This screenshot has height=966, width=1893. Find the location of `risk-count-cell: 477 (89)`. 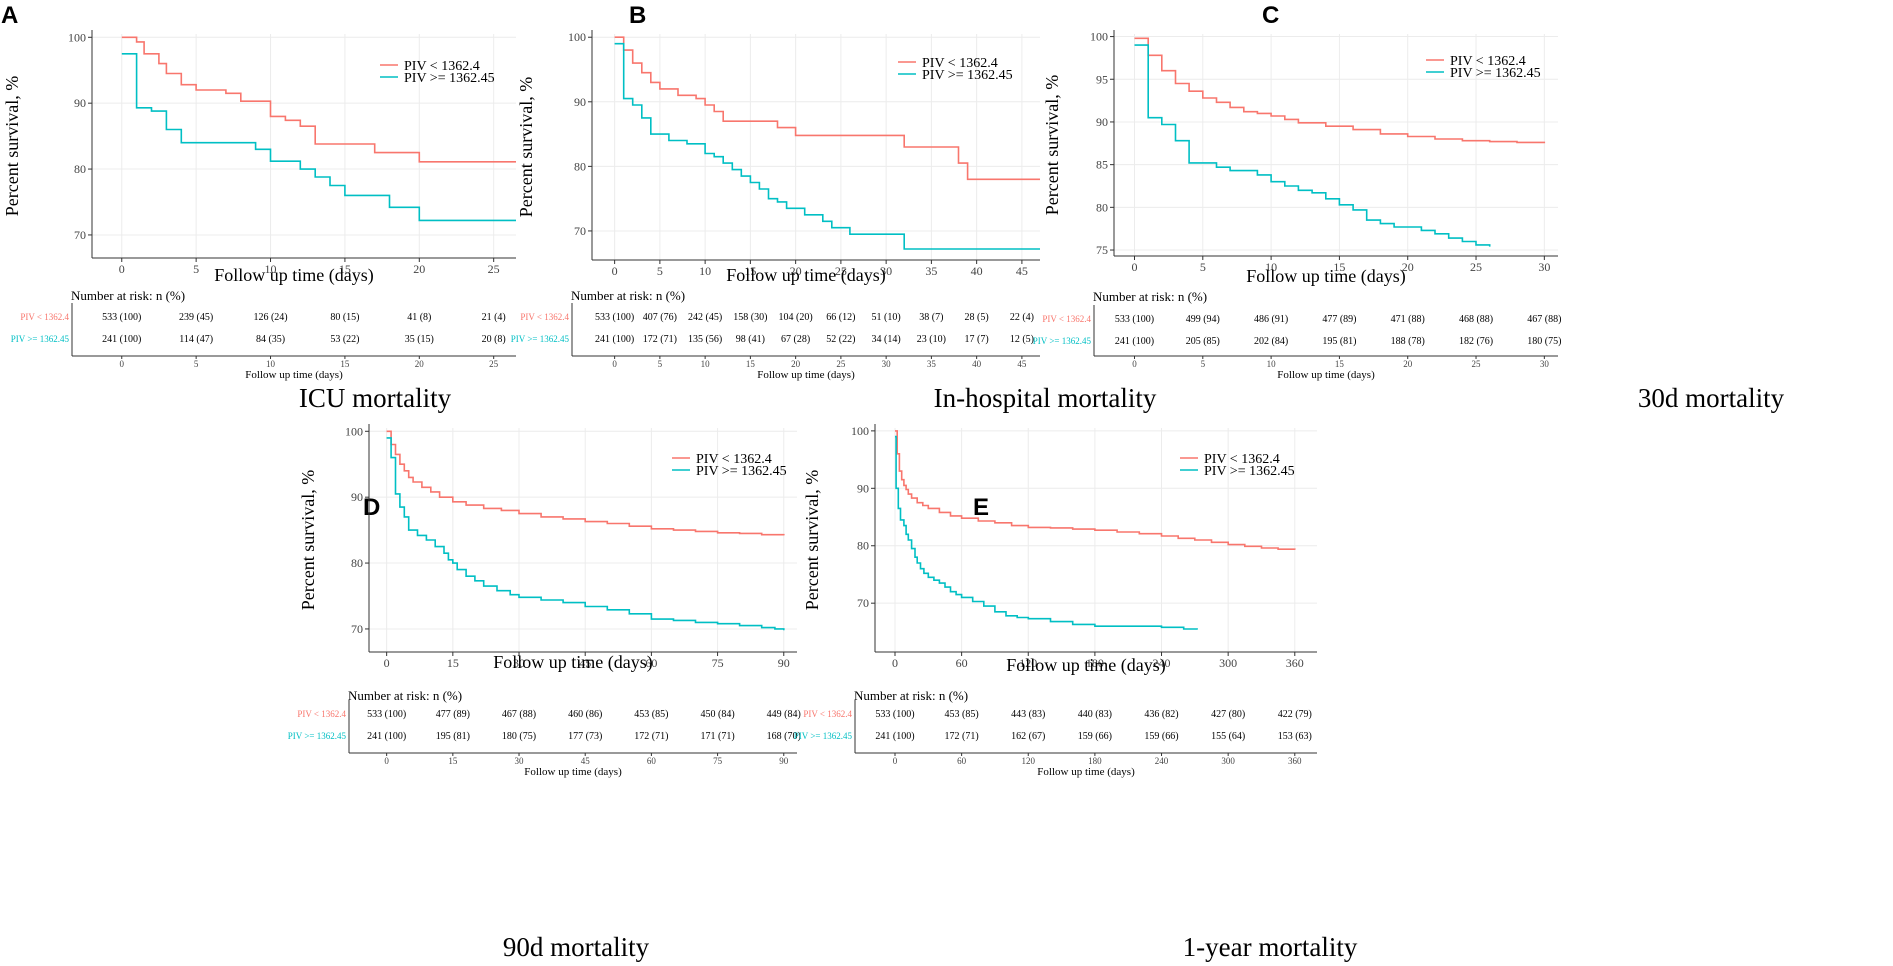

risk-count-cell: 477 (89) is located at coordinates (1339, 319).